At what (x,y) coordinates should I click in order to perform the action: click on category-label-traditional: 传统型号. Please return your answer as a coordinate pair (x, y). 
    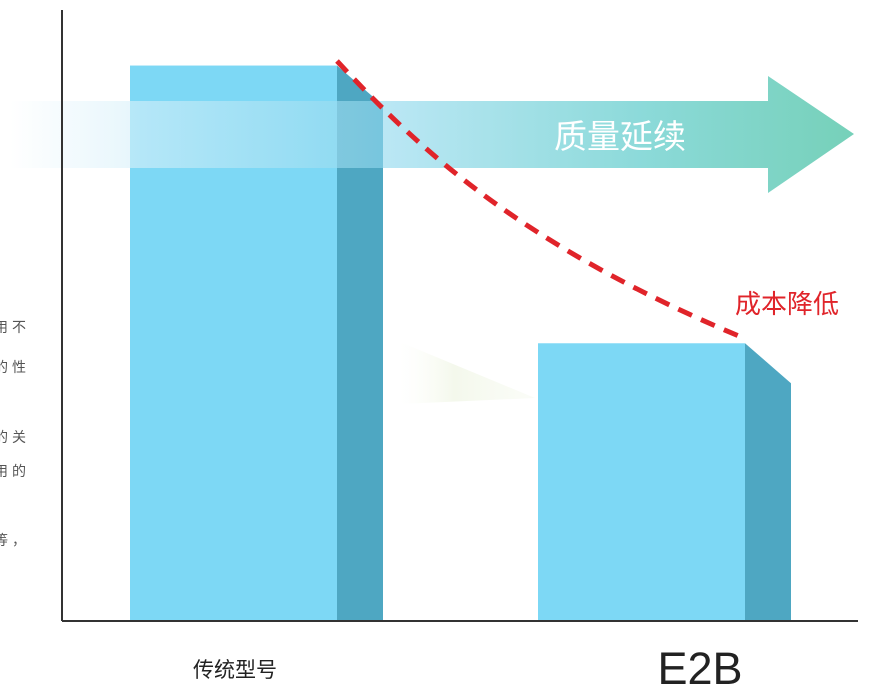
    Looking at the image, I should click on (235, 670).